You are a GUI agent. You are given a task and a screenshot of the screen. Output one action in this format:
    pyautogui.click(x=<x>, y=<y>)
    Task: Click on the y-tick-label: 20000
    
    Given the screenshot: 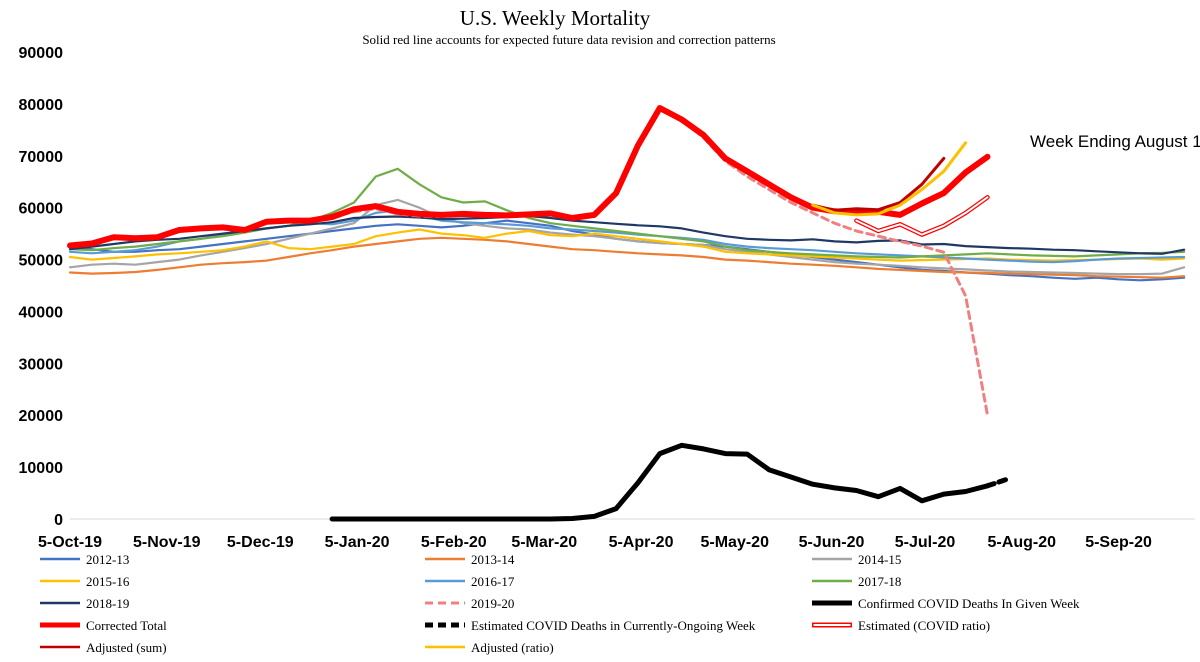 What is the action you would take?
    pyautogui.click(x=41, y=416)
    